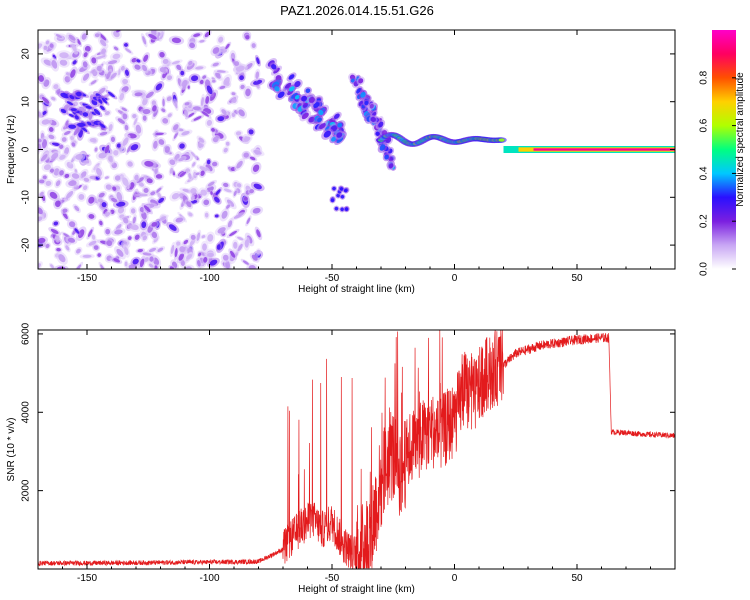  I want to click on spec-xlabel: Height of straight line (km), so click(356, 289).